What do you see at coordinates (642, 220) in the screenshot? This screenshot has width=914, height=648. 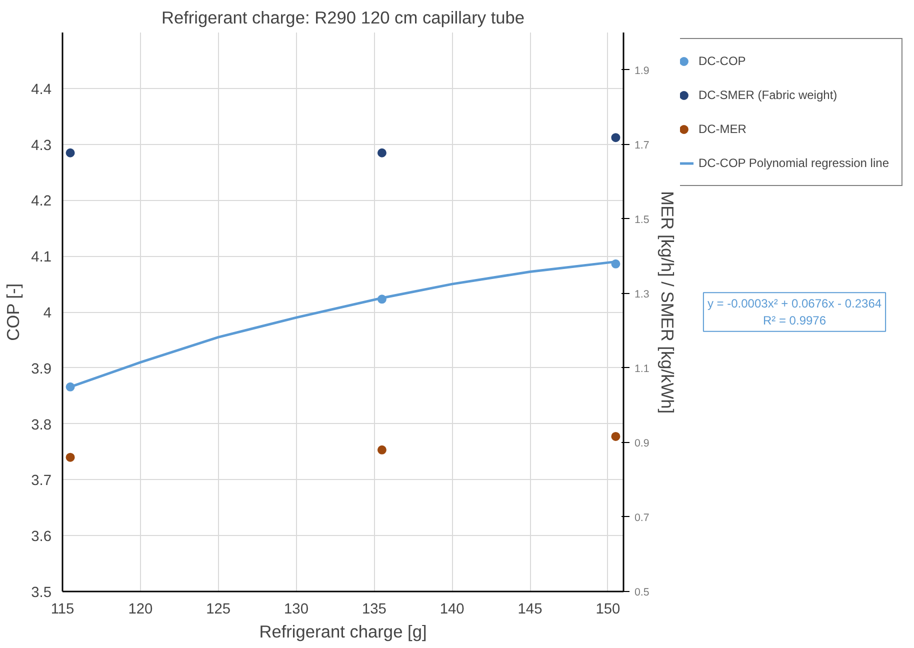 I see `y2-tick-label: 1.5` at bounding box center [642, 220].